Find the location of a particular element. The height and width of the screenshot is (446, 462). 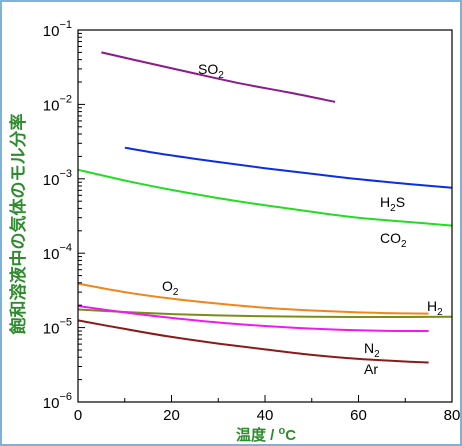

series-label-o2: O2 is located at coordinates (170, 288).